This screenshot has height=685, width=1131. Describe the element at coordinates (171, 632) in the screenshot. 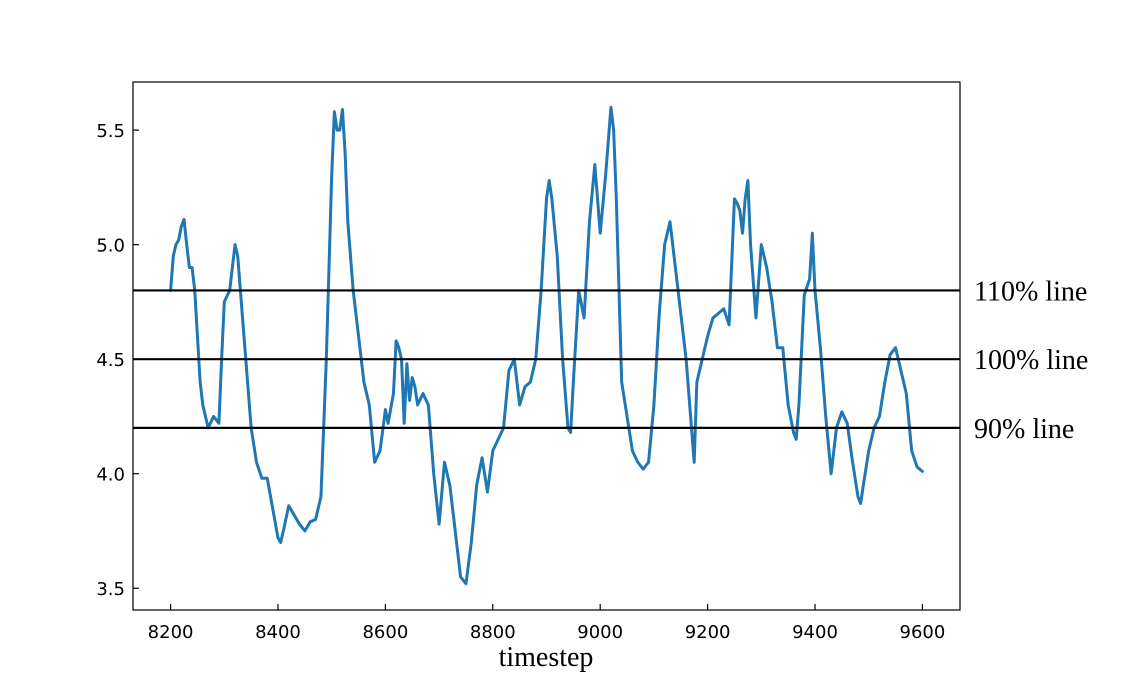

I see `x-tick-label: 8200` at that location.